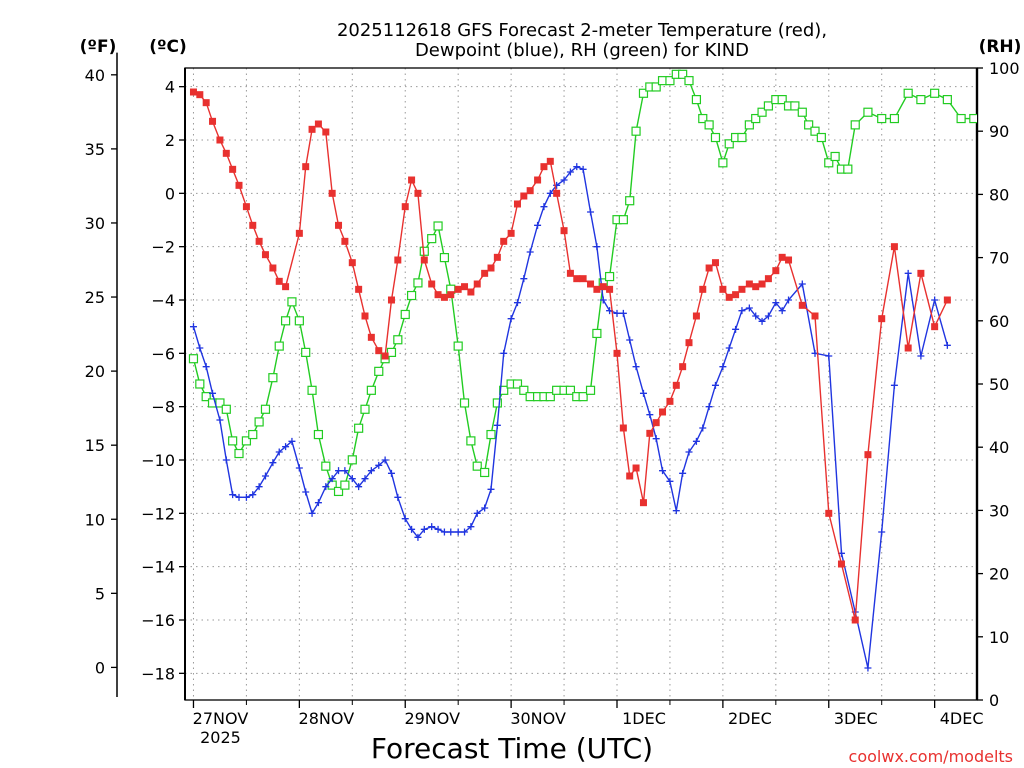  I want to click on rh-tick-label: 100, so click(1004, 68).